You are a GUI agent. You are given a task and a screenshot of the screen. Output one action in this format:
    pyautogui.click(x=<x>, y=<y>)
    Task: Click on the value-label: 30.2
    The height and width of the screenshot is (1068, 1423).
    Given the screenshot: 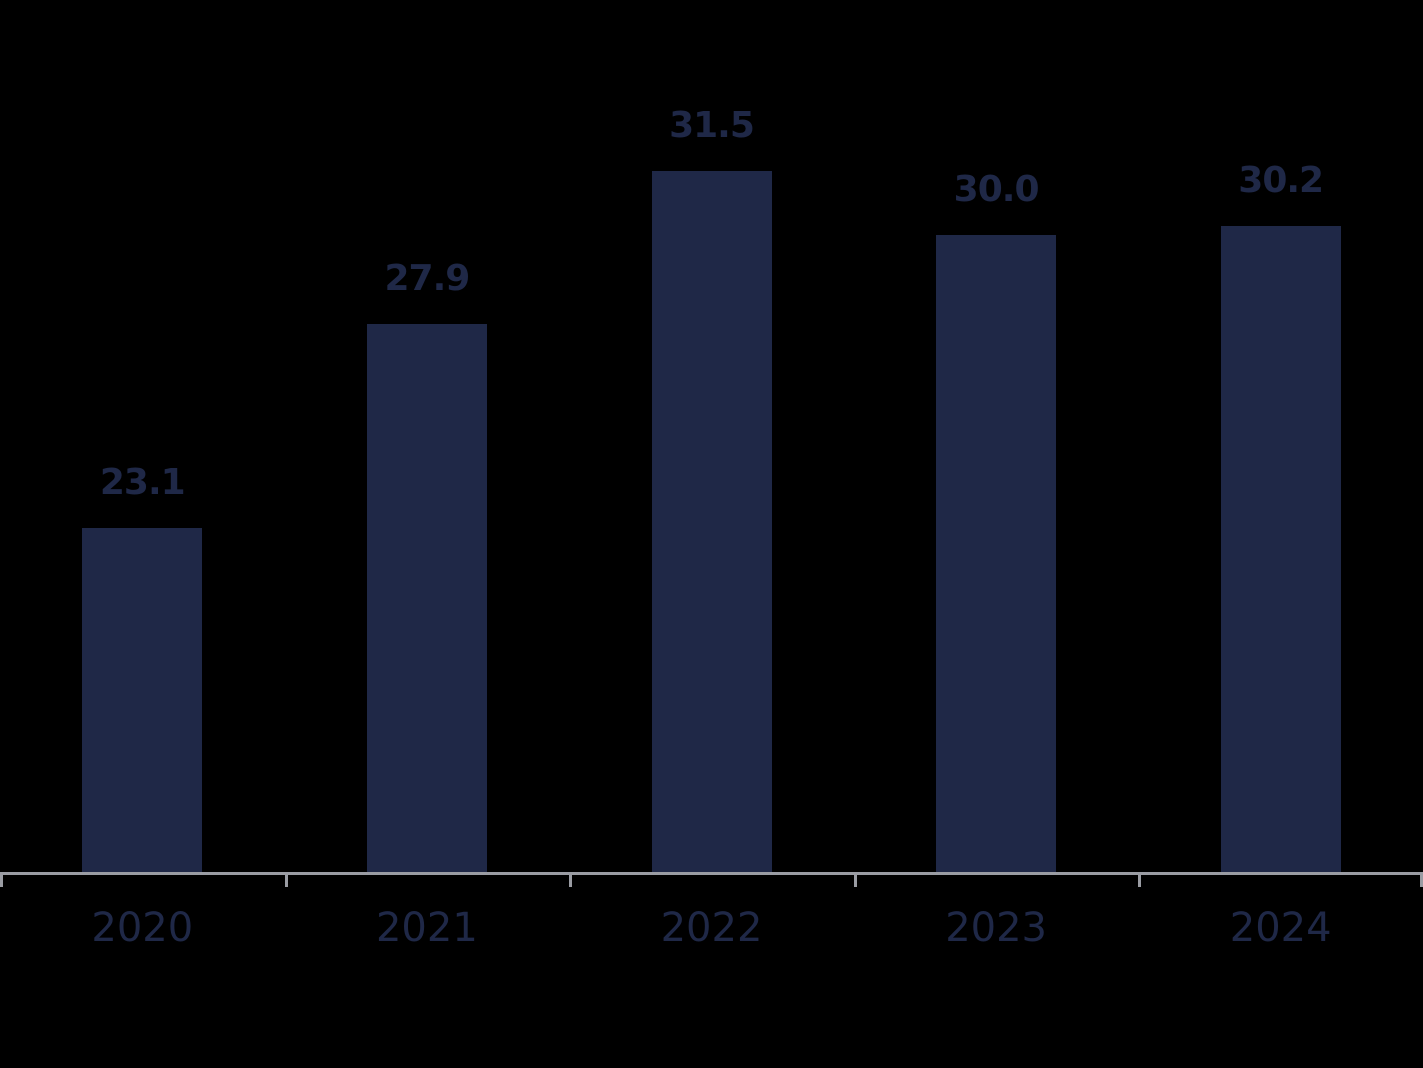 What is the action you would take?
    pyautogui.click(x=1281, y=181)
    